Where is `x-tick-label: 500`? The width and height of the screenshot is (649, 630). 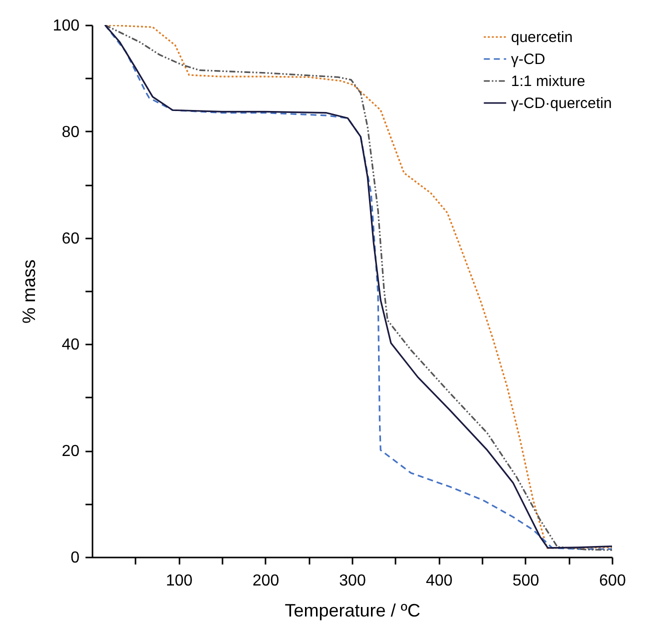
x-tick-label: 500 is located at coordinates (526, 581).